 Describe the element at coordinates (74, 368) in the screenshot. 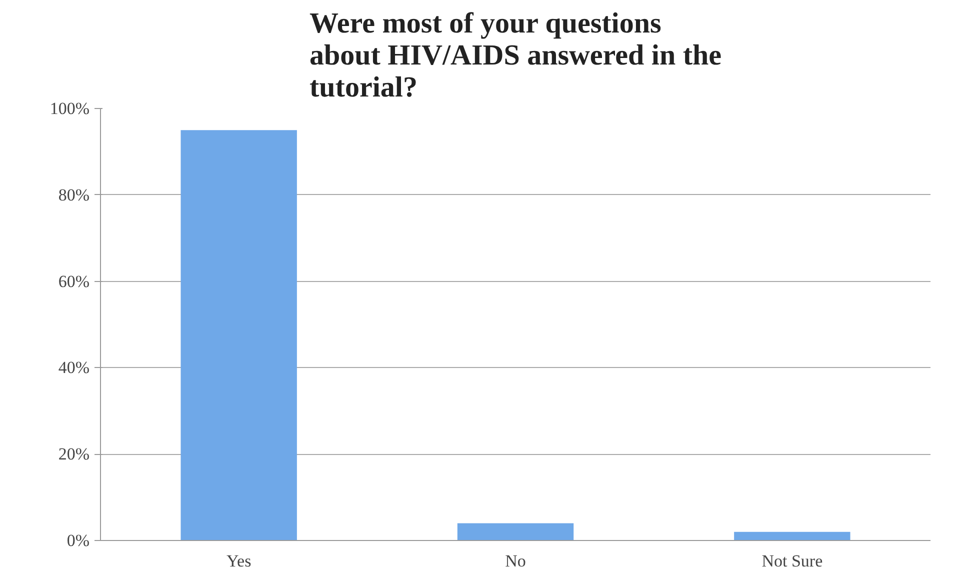

I see `y-tick-label: 40%` at that location.